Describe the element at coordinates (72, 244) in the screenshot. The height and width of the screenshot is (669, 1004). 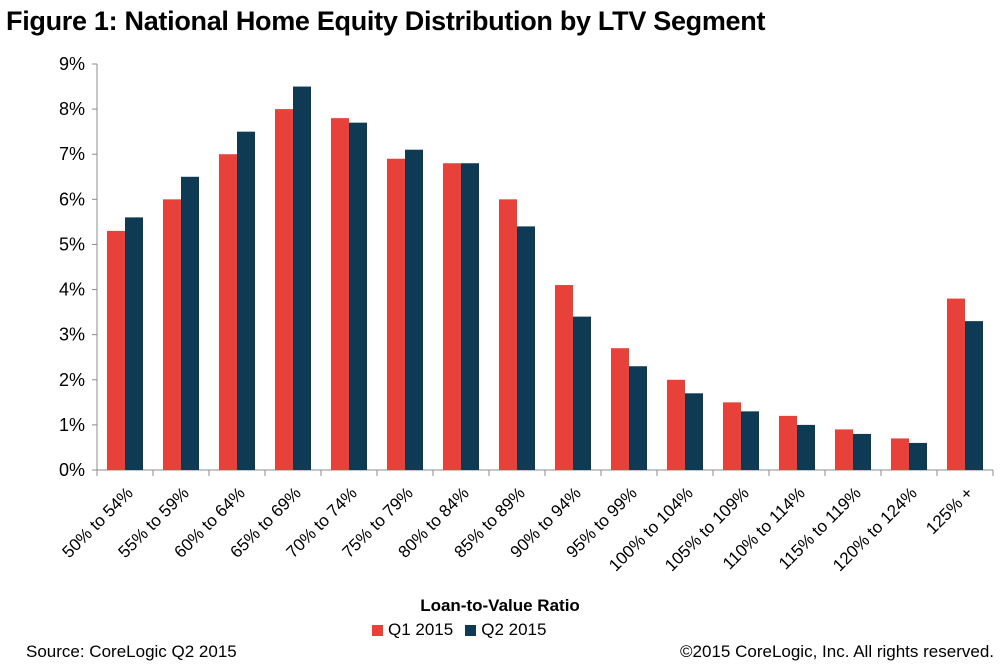
I see `y-tick-label: 5%` at that location.